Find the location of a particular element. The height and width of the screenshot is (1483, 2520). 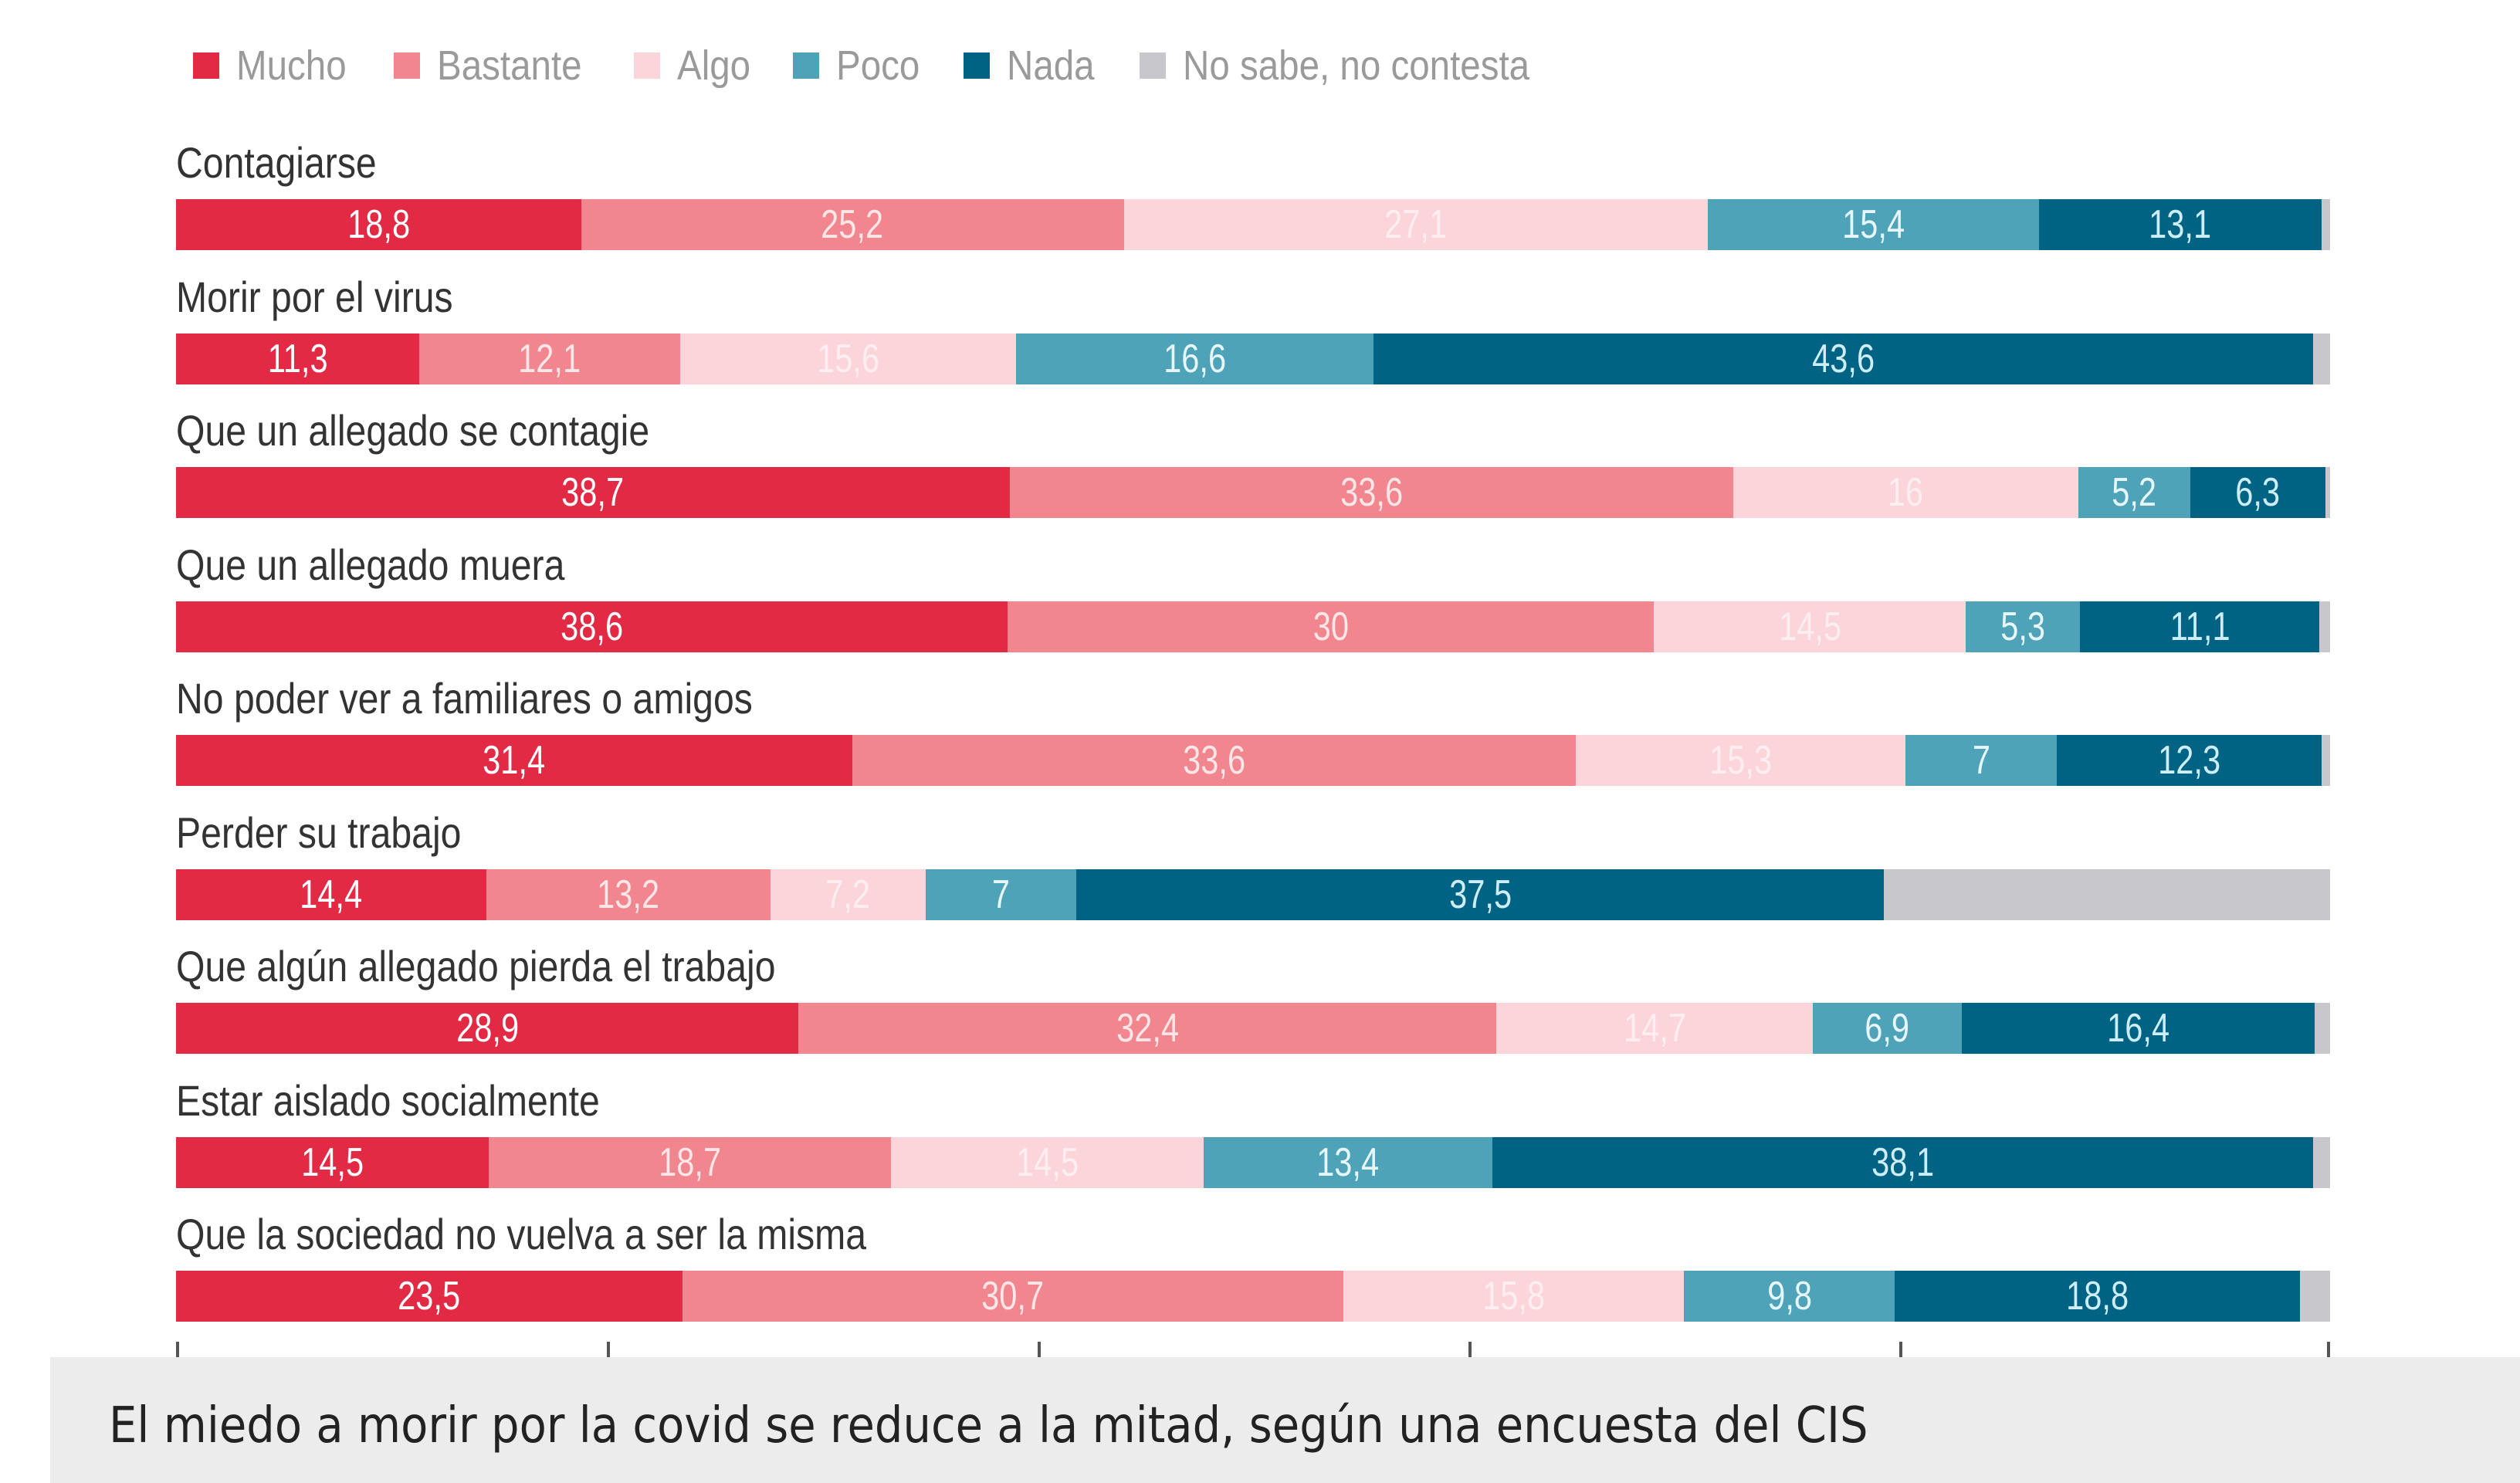

data-label: 14,7 is located at coordinates (1654, 1028).